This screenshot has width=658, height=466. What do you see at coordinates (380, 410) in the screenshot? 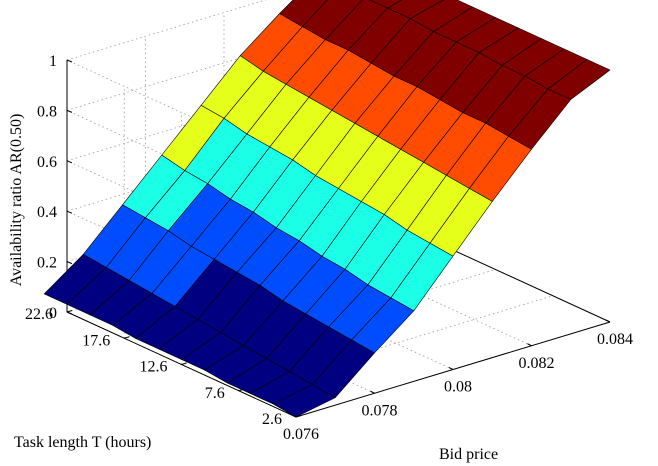
I see `x-tick-label: 0.078` at bounding box center [380, 410].